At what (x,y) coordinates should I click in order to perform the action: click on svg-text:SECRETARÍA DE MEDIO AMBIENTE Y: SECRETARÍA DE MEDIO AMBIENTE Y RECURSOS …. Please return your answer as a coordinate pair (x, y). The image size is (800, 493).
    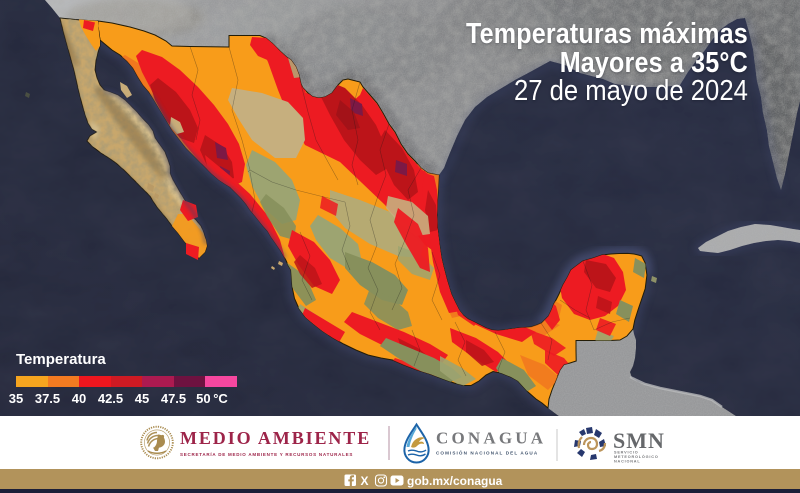
    Looking at the image, I should click on (266, 453).